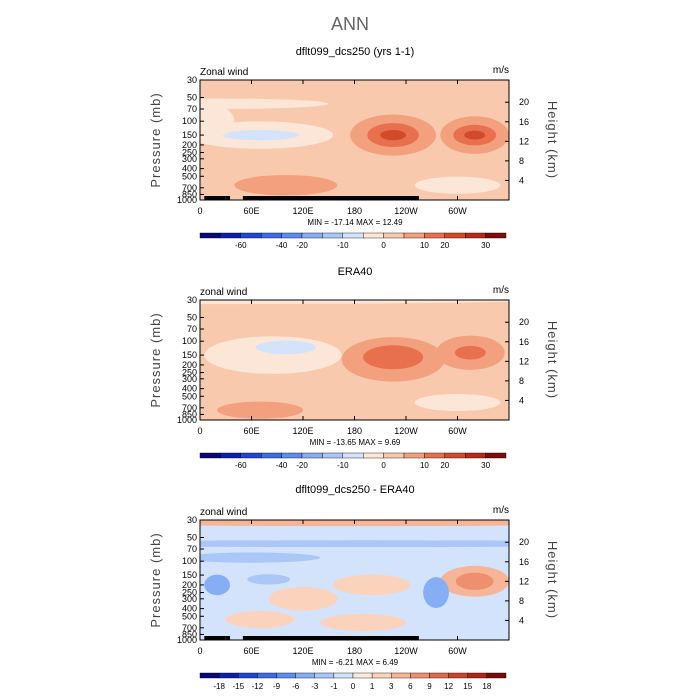  I want to click on pressure-tick-label: 30, so click(192, 520).